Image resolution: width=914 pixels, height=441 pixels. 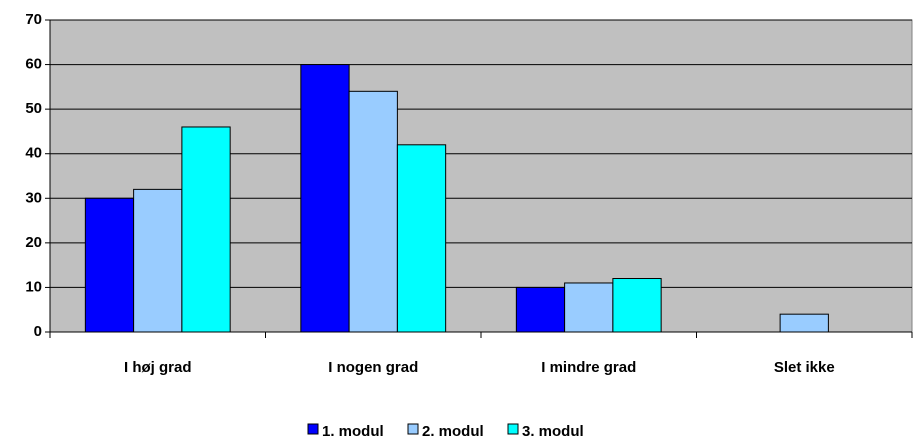 What do you see at coordinates (33, 242) in the screenshot?
I see `y-tick-label: 20` at bounding box center [33, 242].